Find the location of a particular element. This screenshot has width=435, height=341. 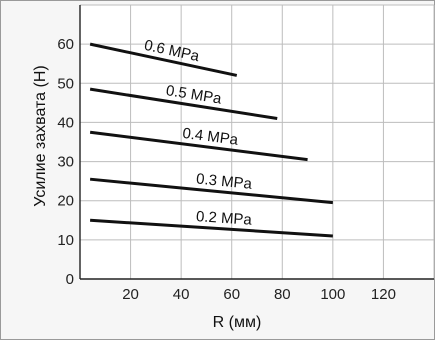

y-tick-label: 20 is located at coordinates (65, 201).